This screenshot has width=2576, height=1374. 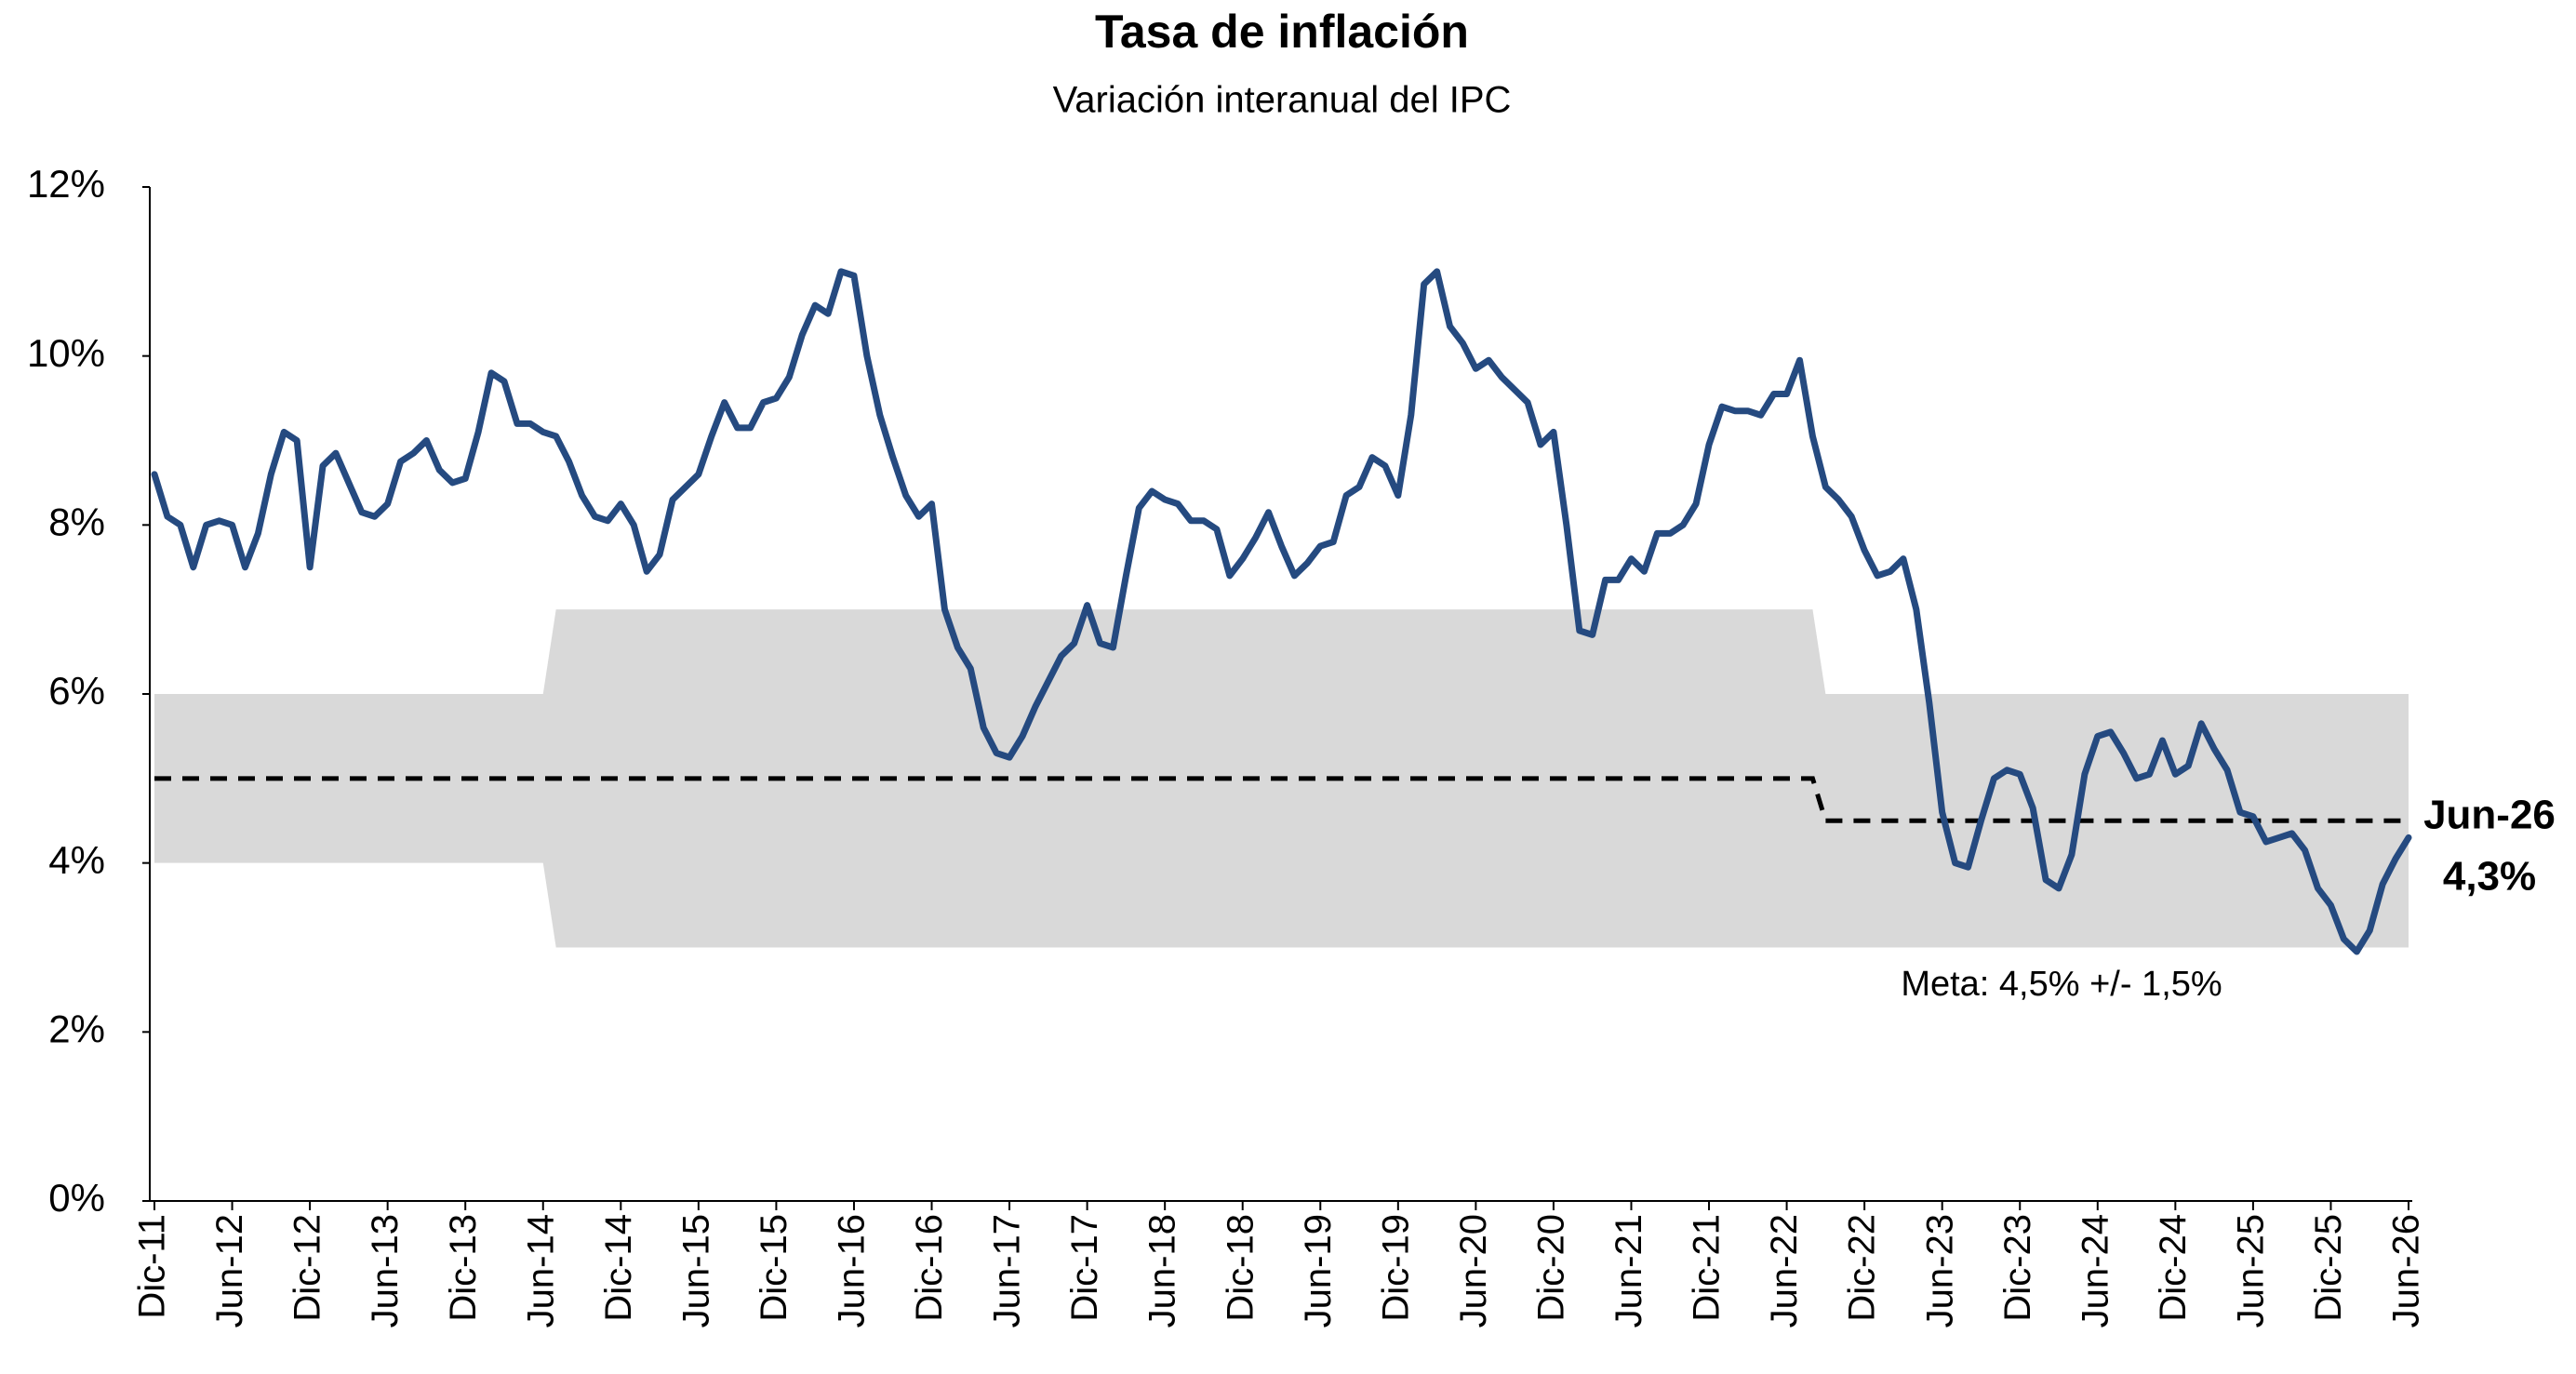 I want to click on x-tick-label: Jun-12, so click(x=229, y=1270).